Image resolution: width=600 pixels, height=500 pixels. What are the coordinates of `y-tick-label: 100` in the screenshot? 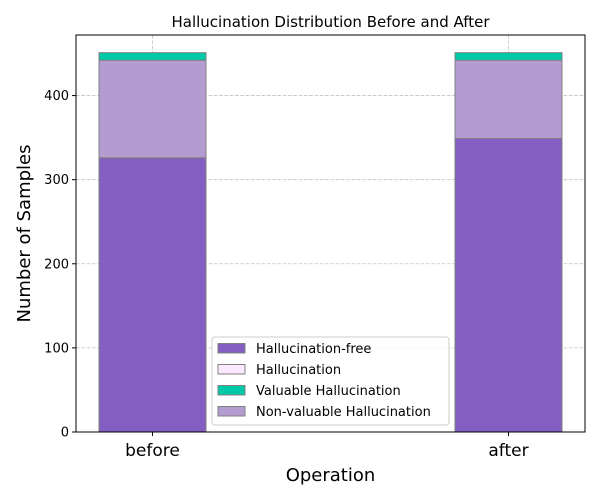 It's located at (56, 348).